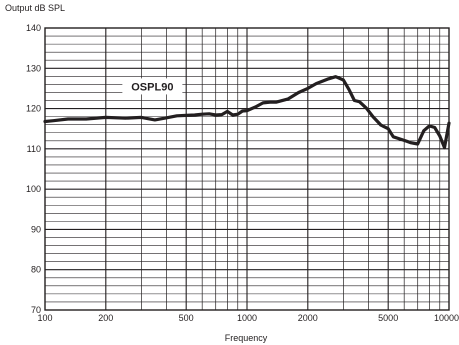 The height and width of the screenshot is (345, 459). I want to click on y-axis-title: Output dB SPL, so click(35, 8).